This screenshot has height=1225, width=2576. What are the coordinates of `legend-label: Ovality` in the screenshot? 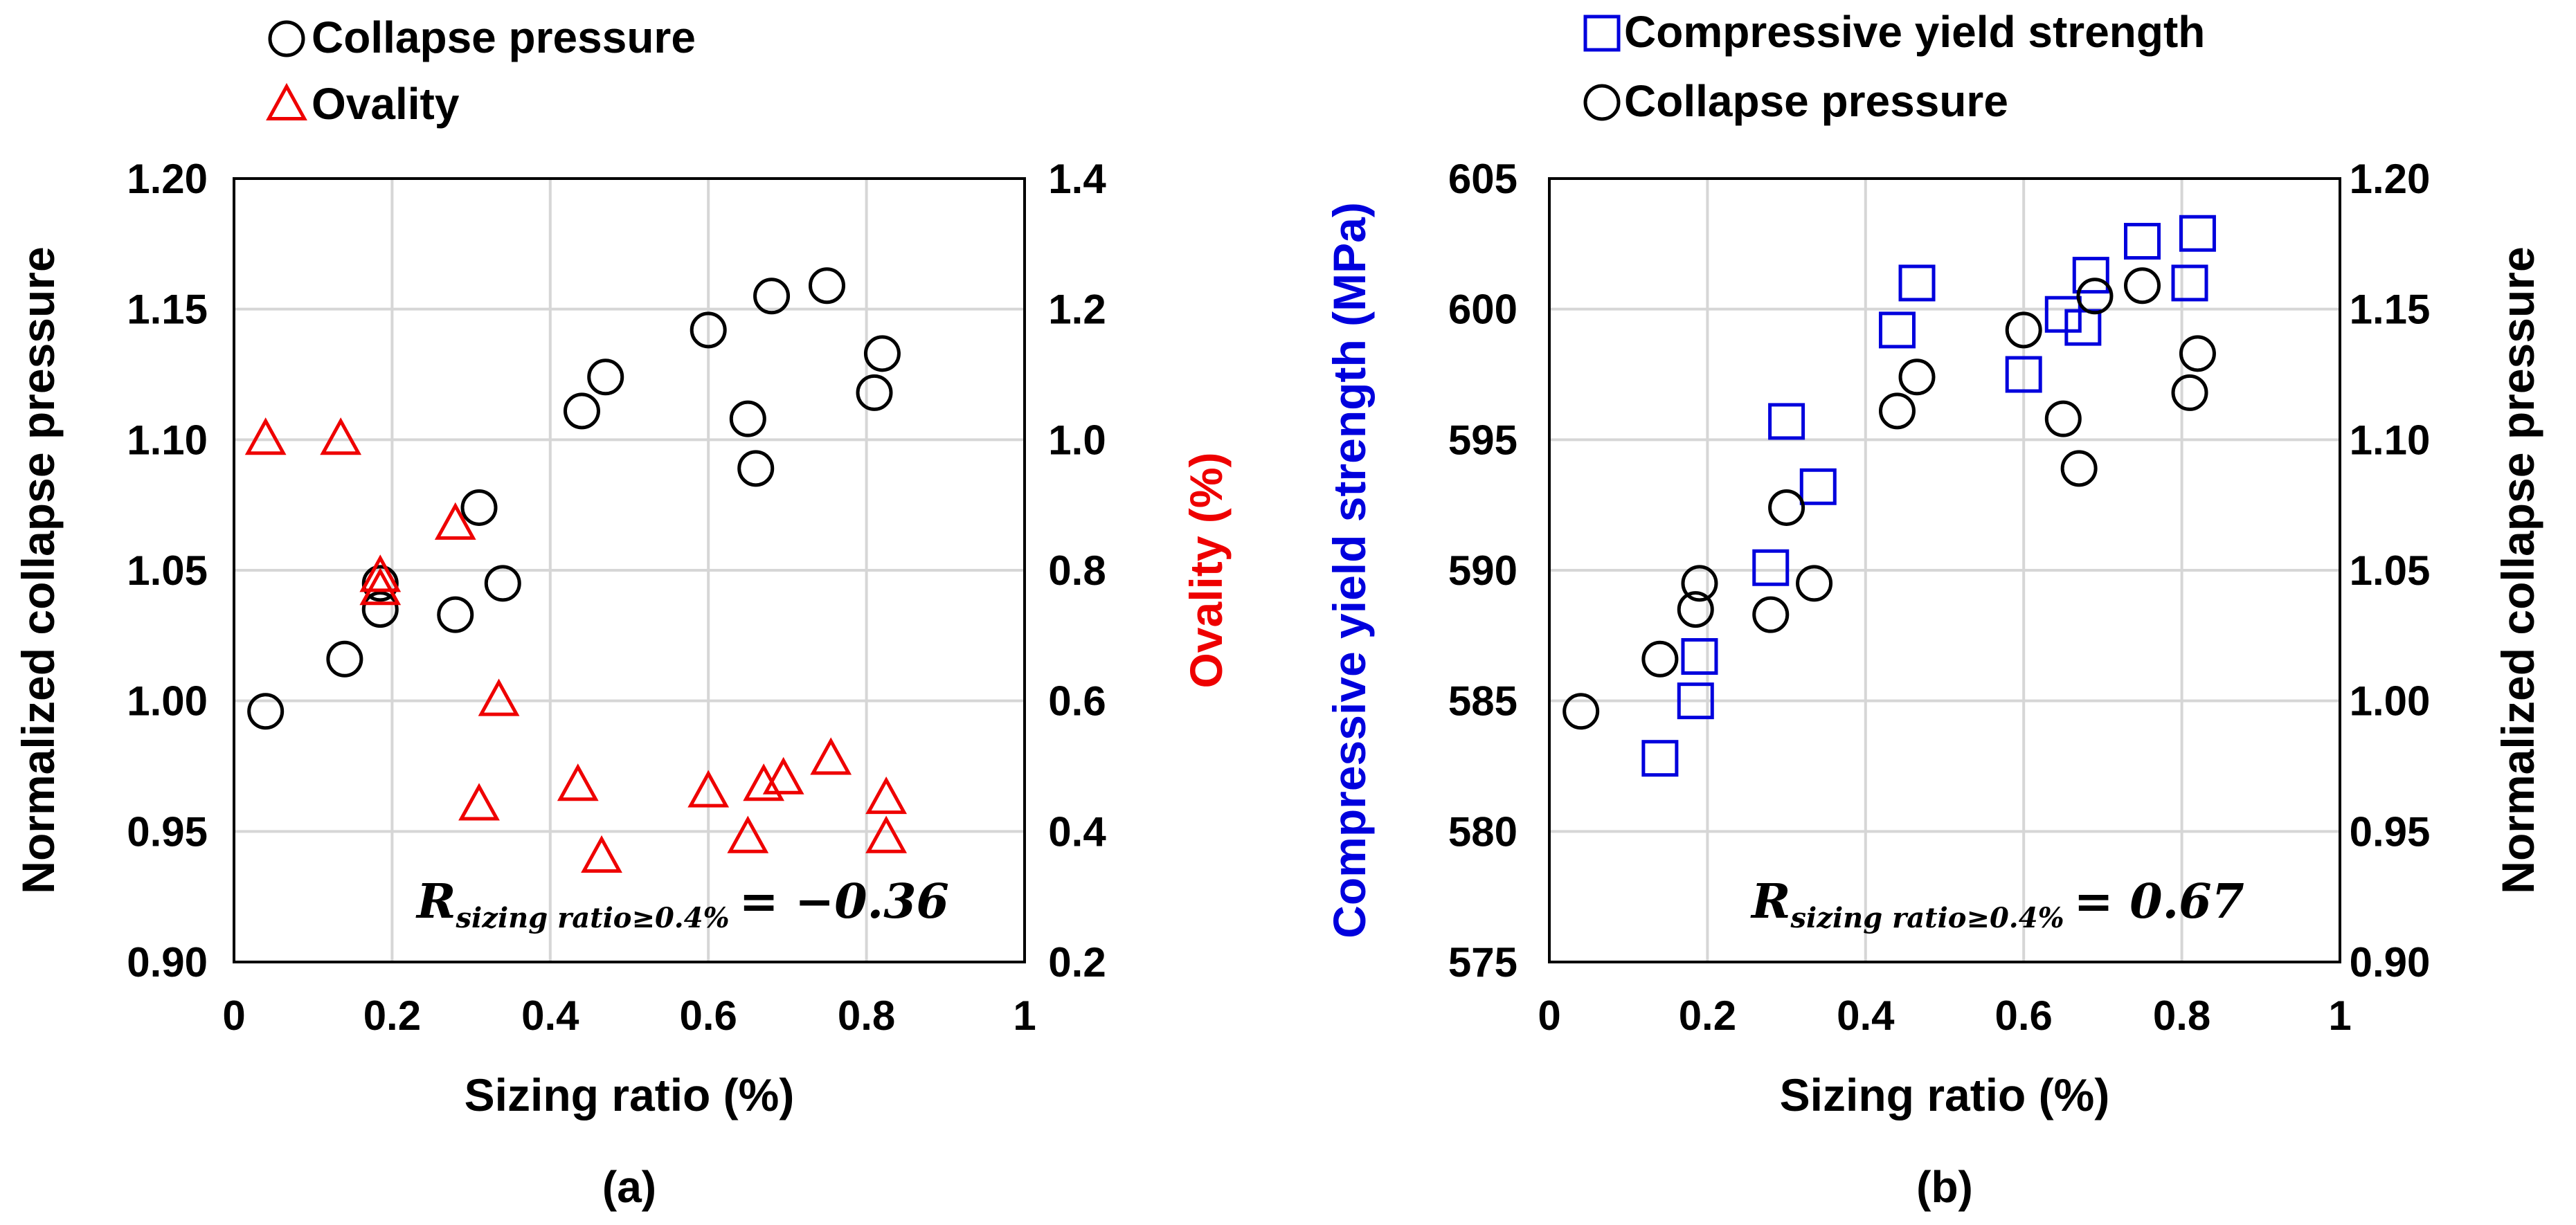 It's located at (386, 104).